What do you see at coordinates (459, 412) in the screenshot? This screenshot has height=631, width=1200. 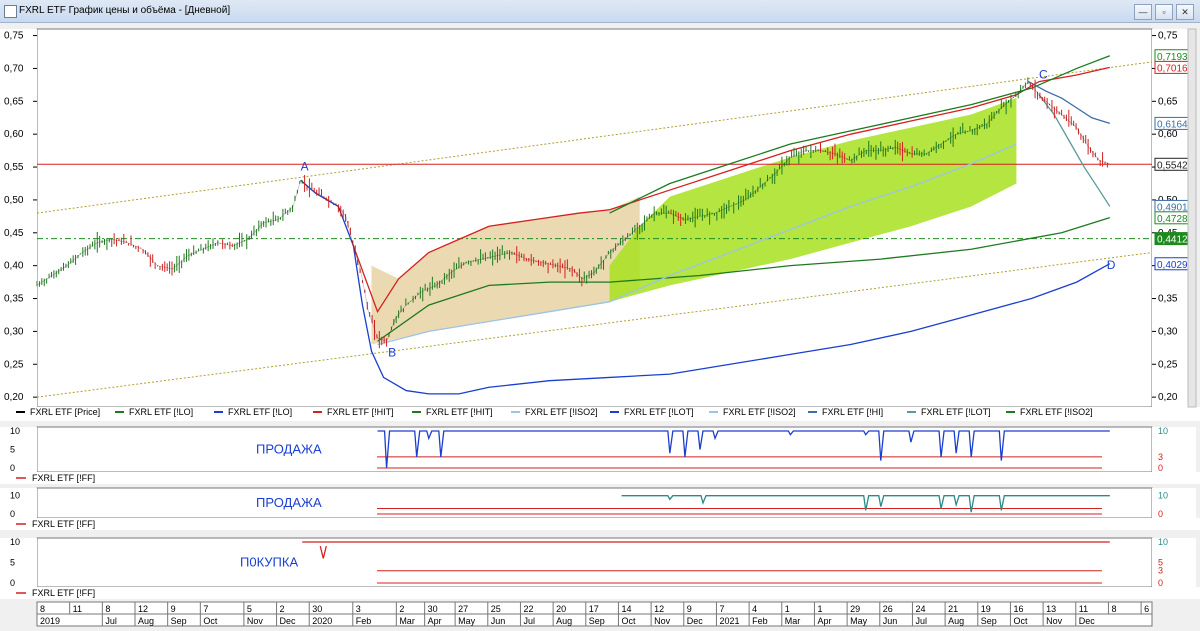 I see `legend-entry: FXRL ETF [!HIT]` at bounding box center [459, 412].